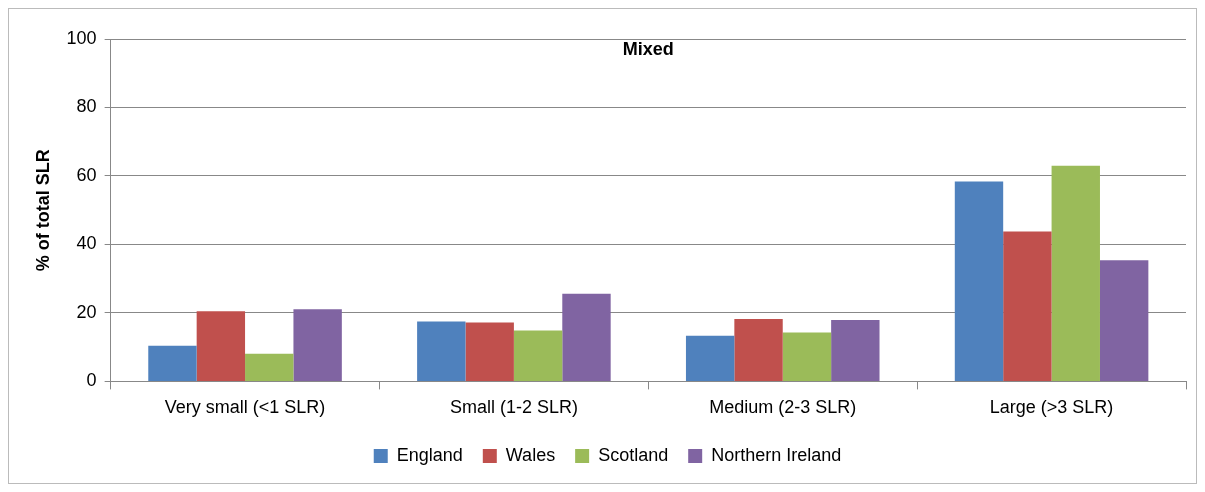 Image resolution: width=1205 pixels, height=492 pixels. I want to click on x-tick-label: Large (>3 SLR), so click(1051, 407).